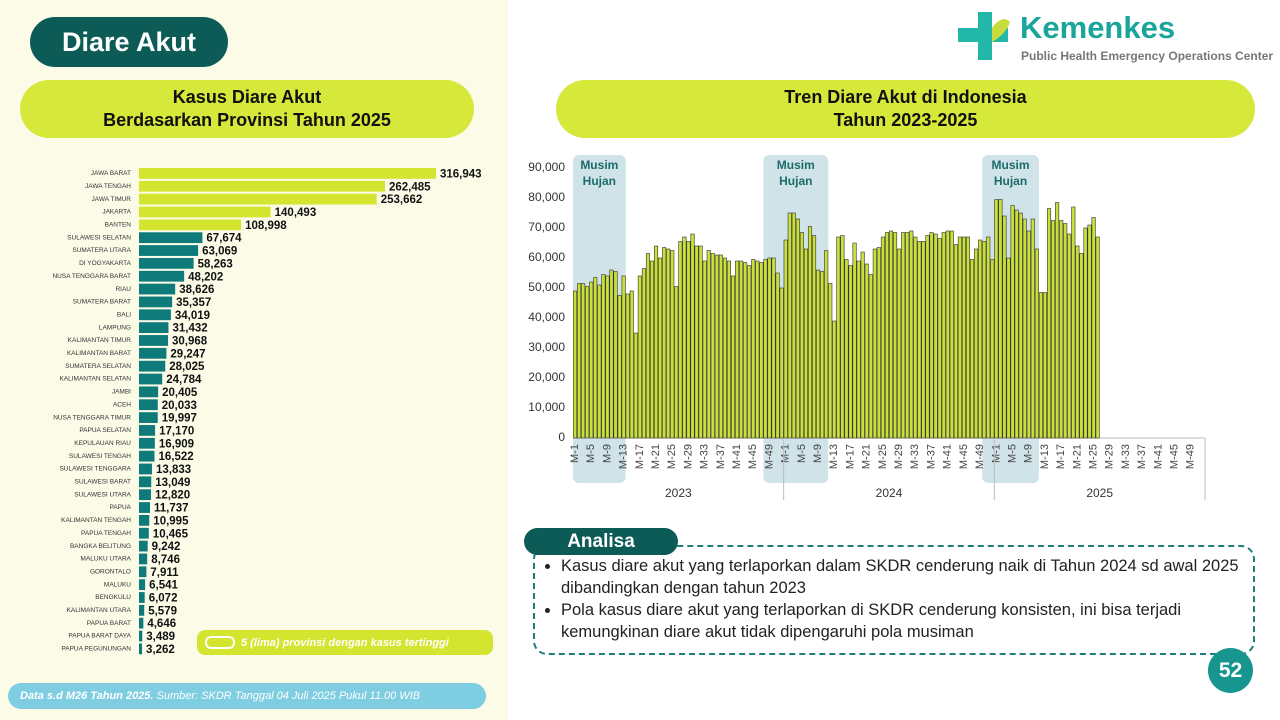  What do you see at coordinates (575, 453) in the screenshot?
I see `x-tick-label: M-1` at bounding box center [575, 453].